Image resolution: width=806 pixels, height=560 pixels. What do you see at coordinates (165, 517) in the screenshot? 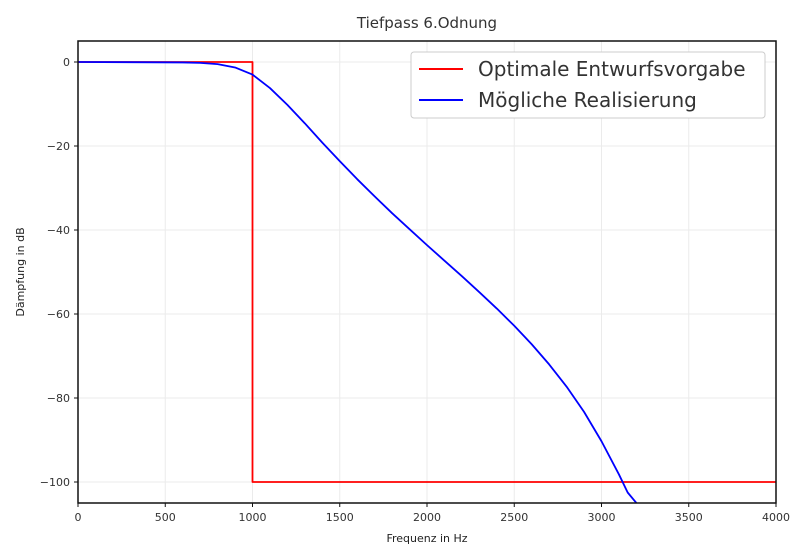
I see `x-tick-label: 500` at bounding box center [165, 517].